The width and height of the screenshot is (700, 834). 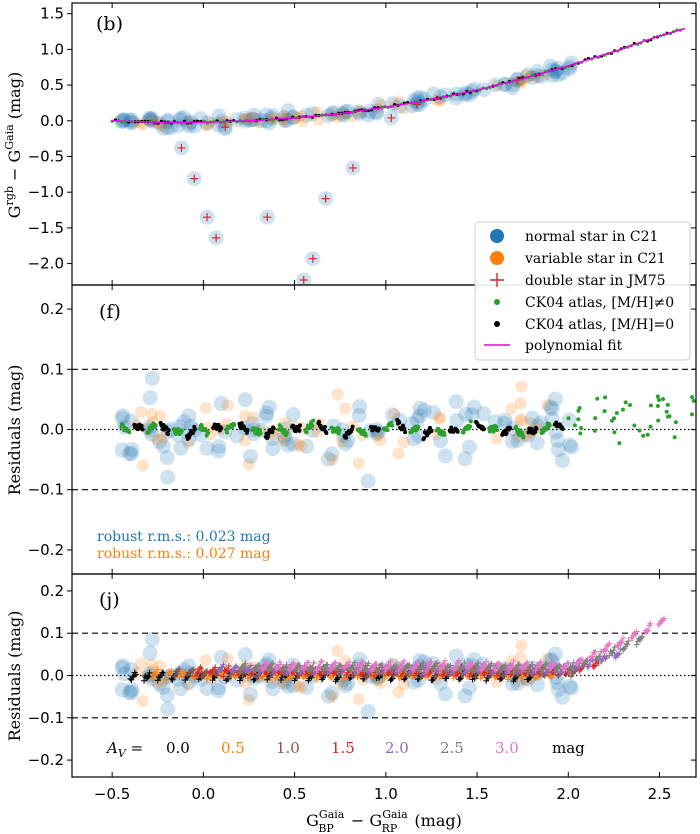 I want to click on y-axis-title-f: Residuals (mag), so click(x=14, y=430).